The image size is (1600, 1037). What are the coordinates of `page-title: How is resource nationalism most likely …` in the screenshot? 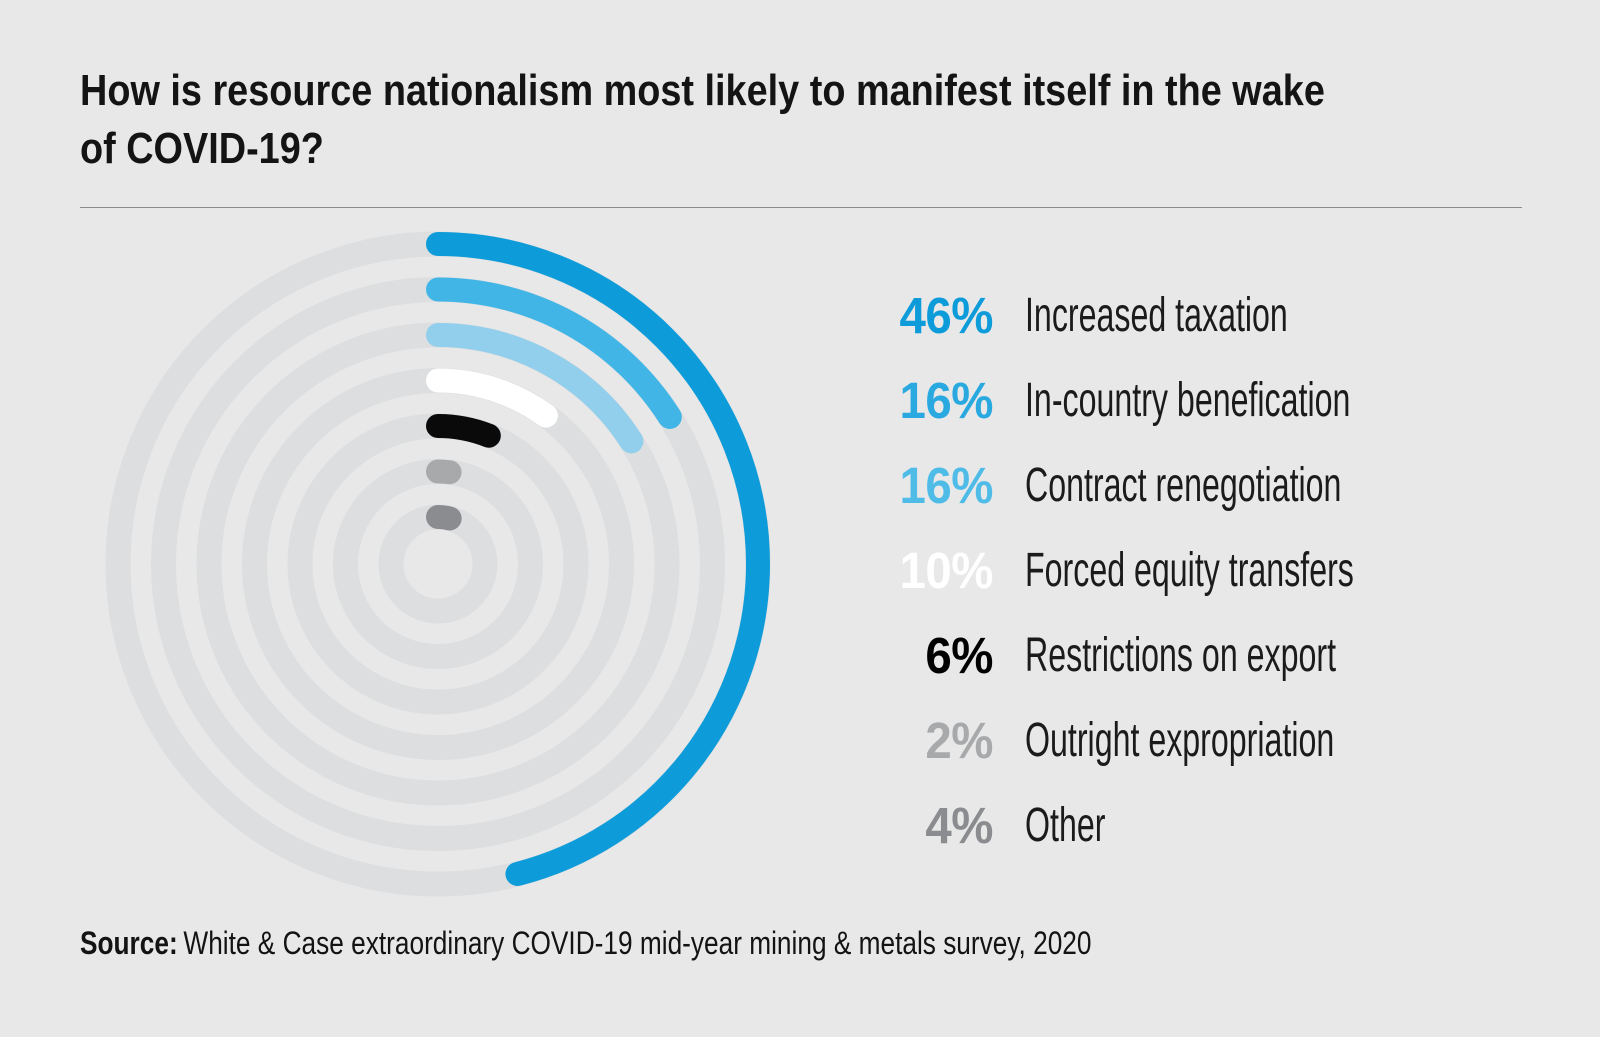 It's located at (702, 120).